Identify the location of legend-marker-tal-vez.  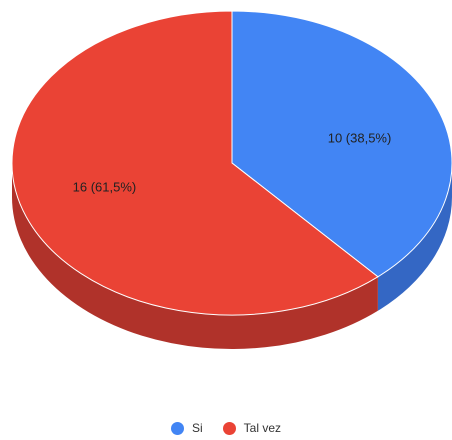
(229, 428).